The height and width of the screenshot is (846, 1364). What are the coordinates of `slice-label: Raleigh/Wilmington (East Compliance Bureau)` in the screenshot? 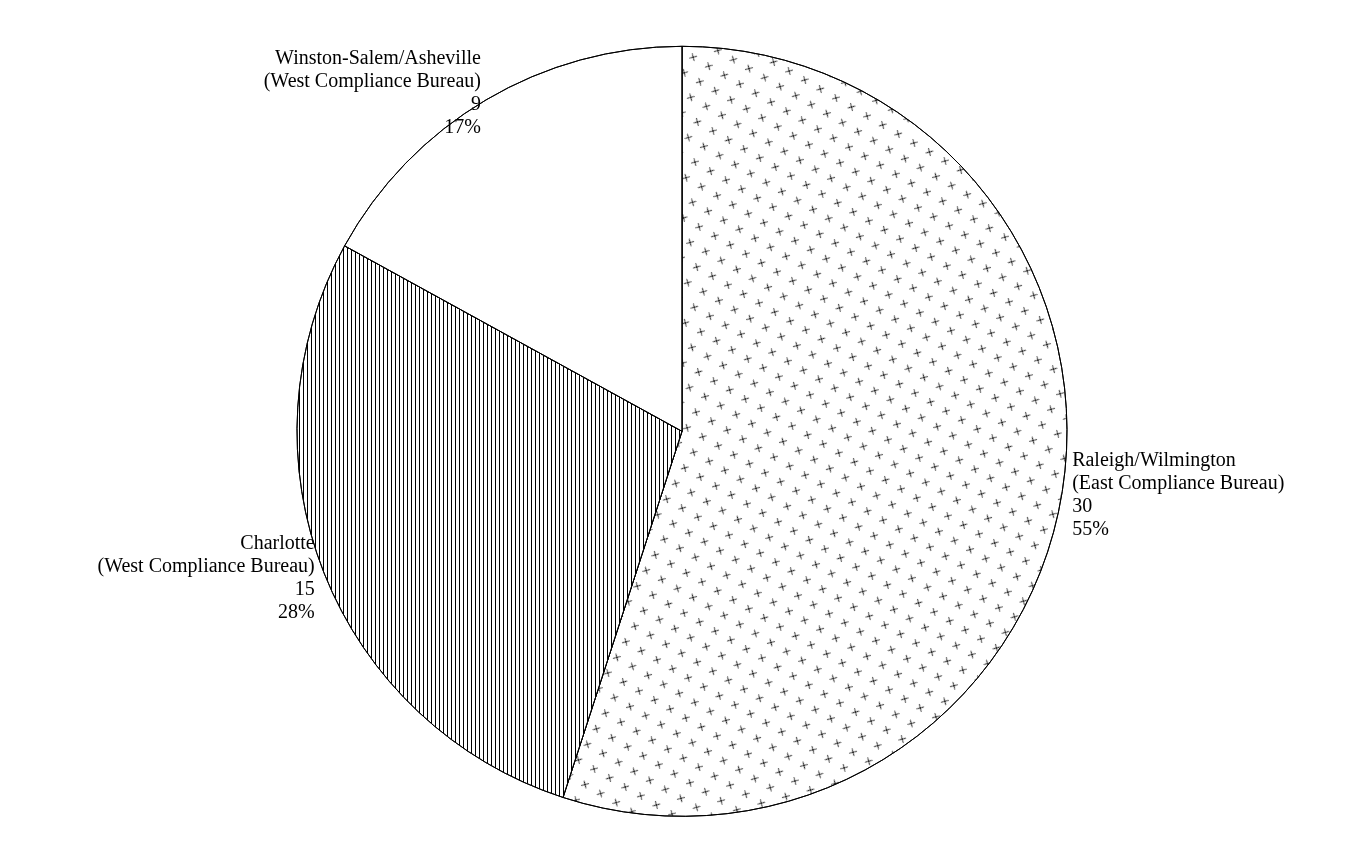 It's located at (1178, 470).